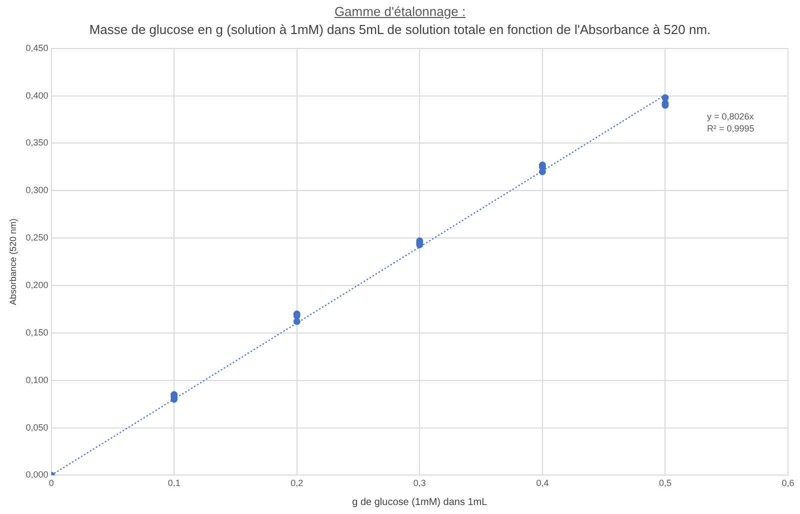  What do you see at coordinates (297, 483) in the screenshot?
I see `x-tick-label: 0,2` at bounding box center [297, 483].